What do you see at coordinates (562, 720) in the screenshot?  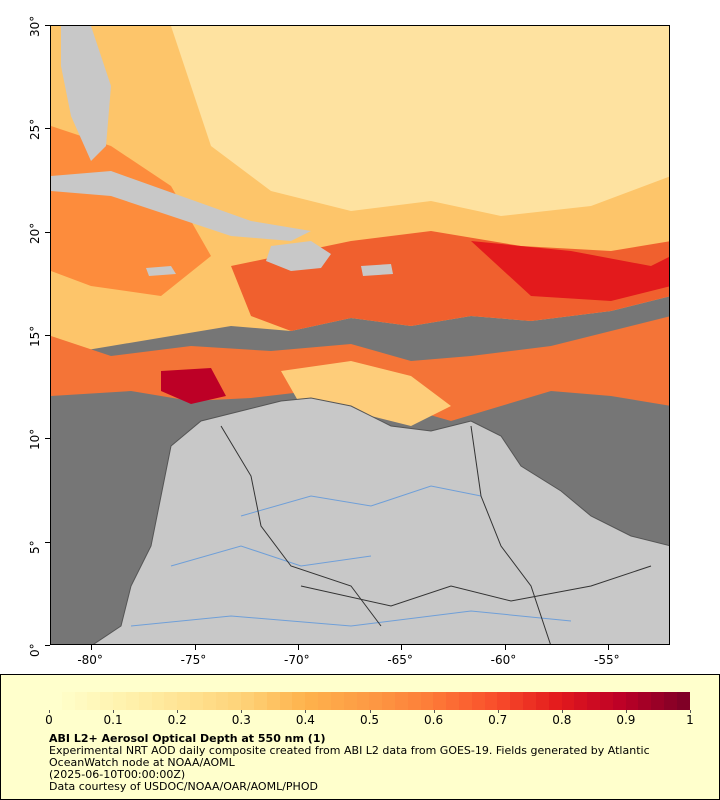 I see `colorbar-tick-label: 0.8` at bounding box center [562, 720].